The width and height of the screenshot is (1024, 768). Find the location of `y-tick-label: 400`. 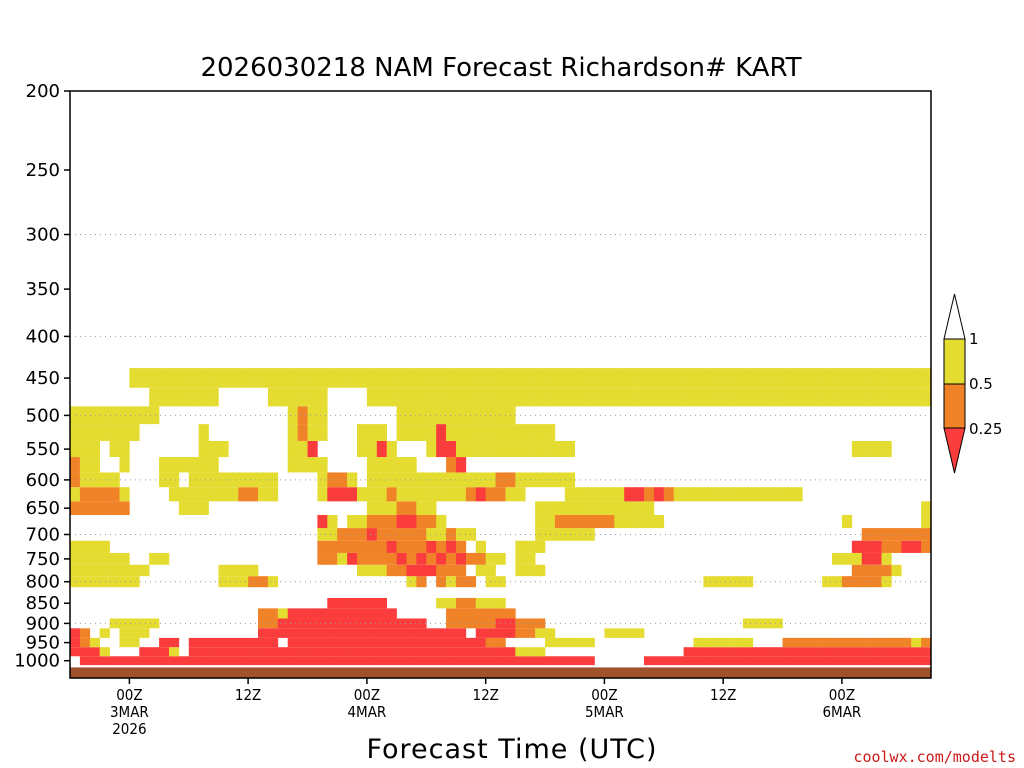

y-tick-label: 400 is located at coordinates (43, 336).